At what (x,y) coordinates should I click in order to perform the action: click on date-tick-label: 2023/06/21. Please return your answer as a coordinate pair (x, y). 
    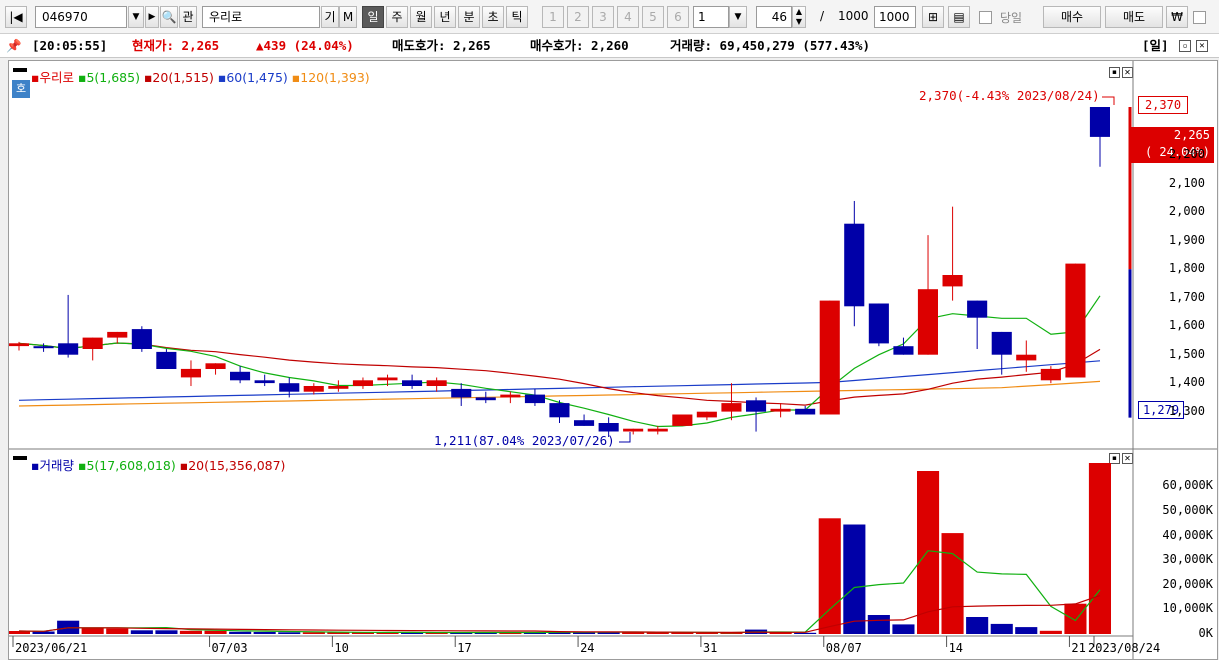
    Looking at the image, I should click on (51, 648).